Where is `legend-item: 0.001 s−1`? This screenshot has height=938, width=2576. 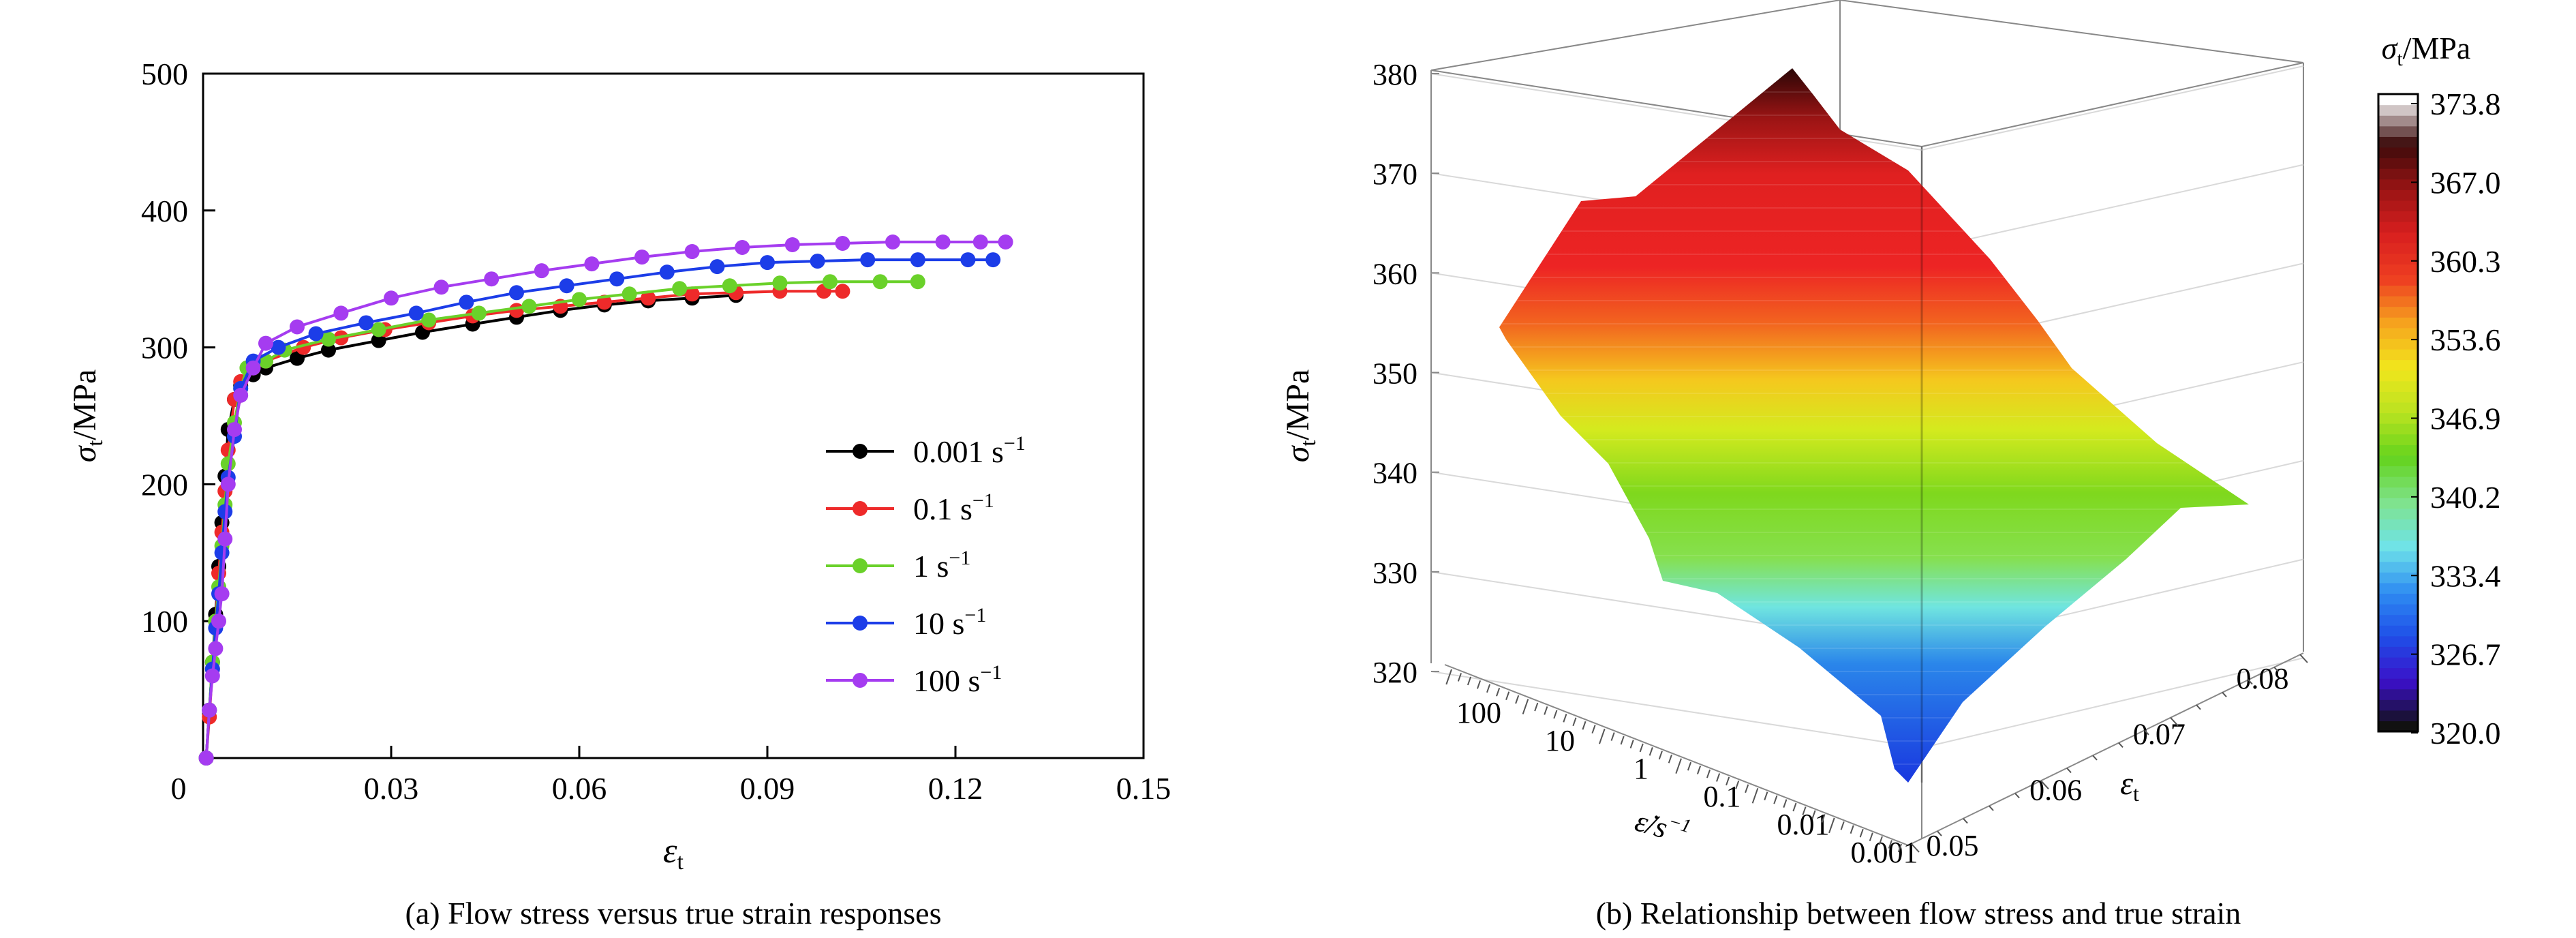
legend-item: 0.001 s−1 is located at coordinates (926, 450).